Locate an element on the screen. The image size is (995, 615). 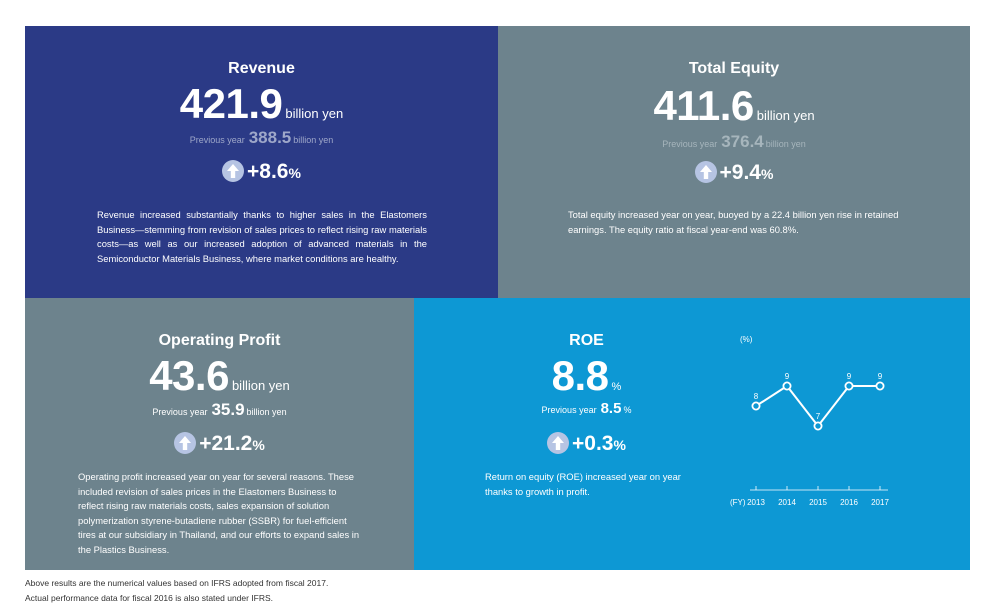
equity-value: 411.6 is located at coordinates (703, 105).